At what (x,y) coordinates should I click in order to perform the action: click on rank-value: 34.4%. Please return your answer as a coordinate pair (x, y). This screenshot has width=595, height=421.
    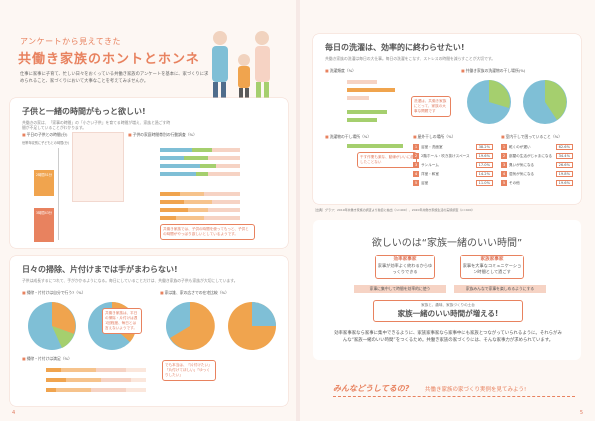
    Looking at the image, I should click on (564, 156).